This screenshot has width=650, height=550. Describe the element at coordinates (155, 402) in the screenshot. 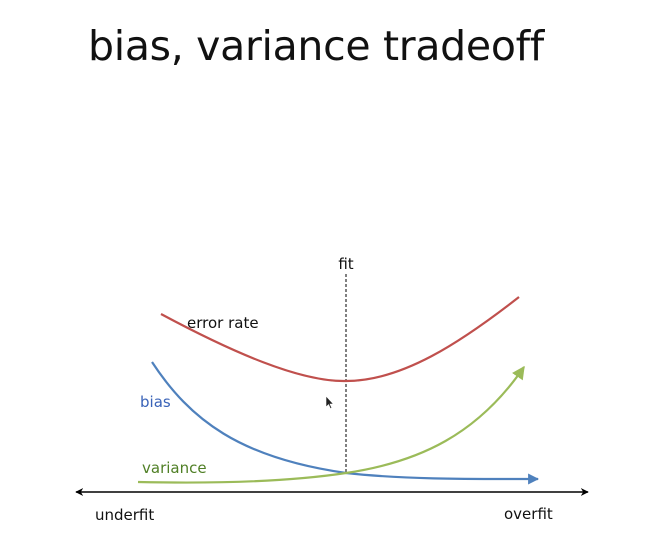

I see `bias-label: bias` at that location.